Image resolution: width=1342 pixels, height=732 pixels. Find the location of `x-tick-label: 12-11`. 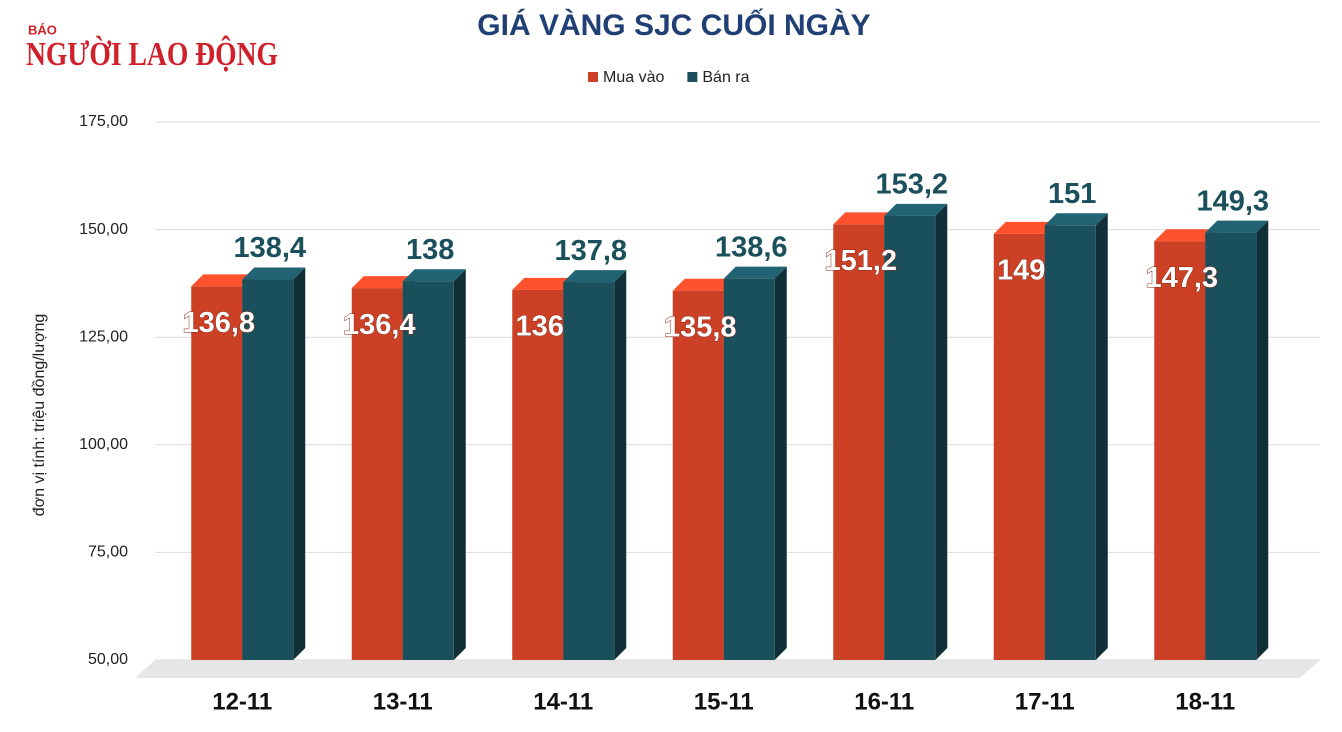

x-tick-label: 12-11 is located at coordinates (242, 701).